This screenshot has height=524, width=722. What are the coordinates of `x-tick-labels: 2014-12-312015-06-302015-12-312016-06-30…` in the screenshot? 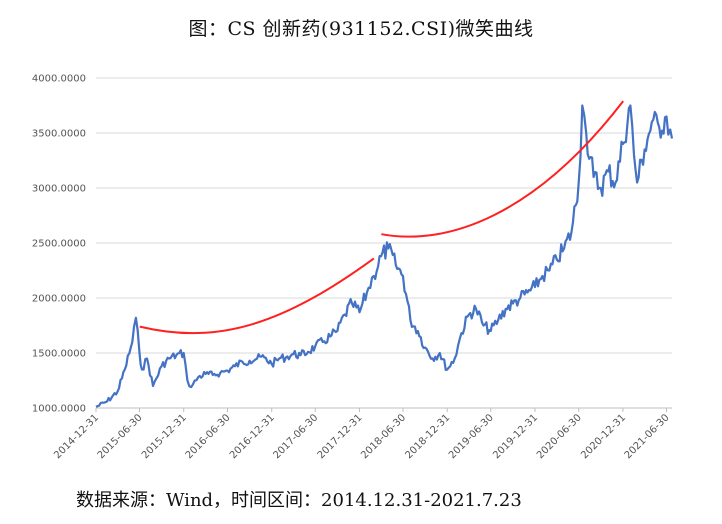 It's located at (361, 436).